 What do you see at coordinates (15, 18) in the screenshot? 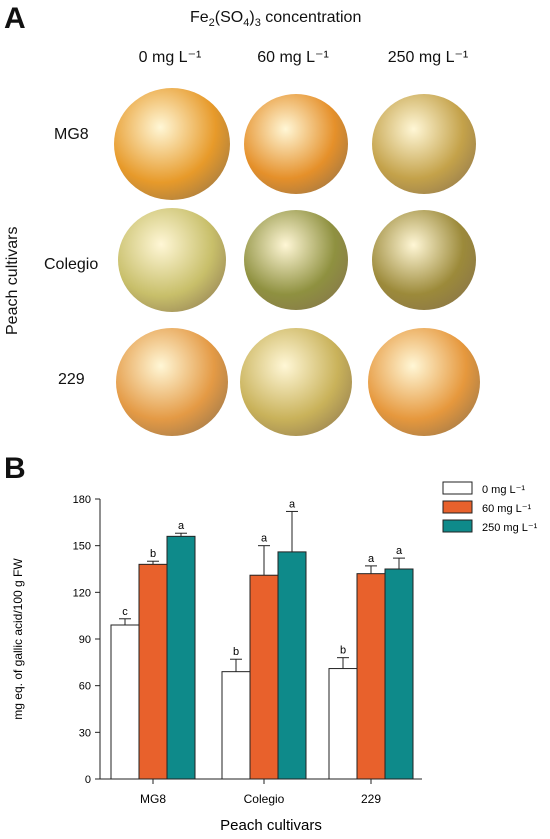
I see `panel-a-letter: A` at bounding box center [15, 18].